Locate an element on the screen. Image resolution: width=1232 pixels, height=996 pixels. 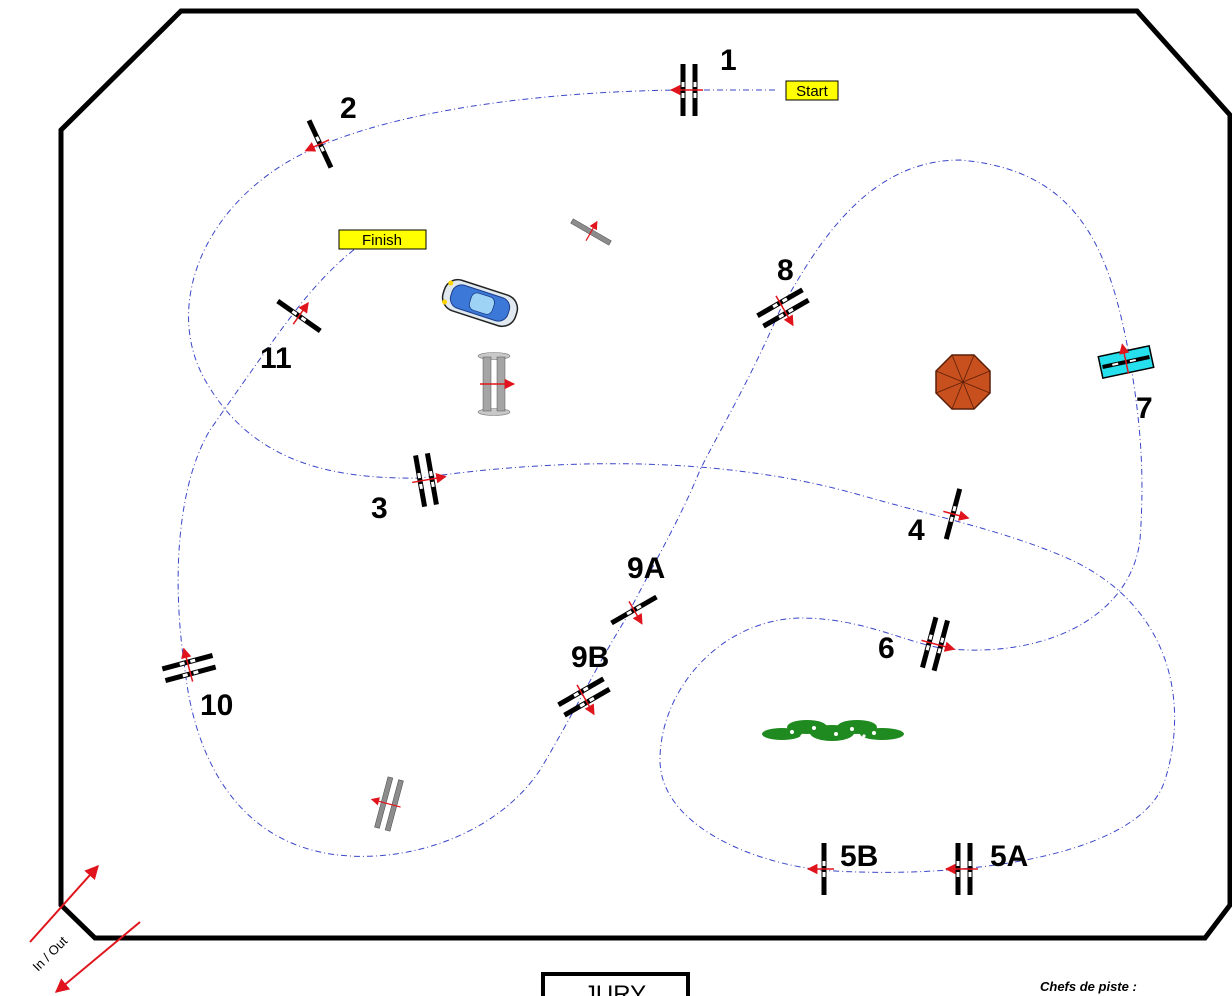
obstacle-5b is located at coordinates (820, 869).